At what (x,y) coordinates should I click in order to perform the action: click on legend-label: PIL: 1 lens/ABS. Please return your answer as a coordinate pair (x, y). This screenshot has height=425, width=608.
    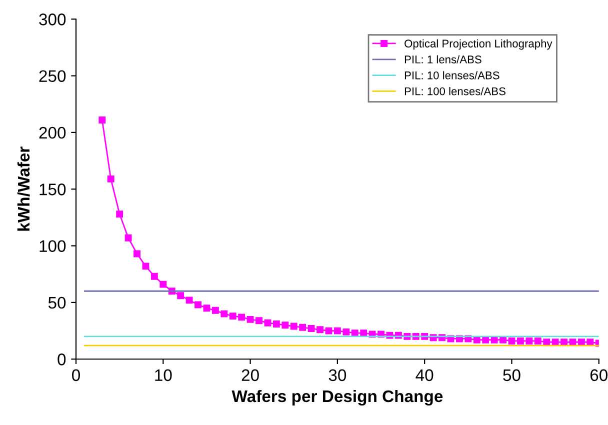
    Looking at the image, I should click on (443, 59).